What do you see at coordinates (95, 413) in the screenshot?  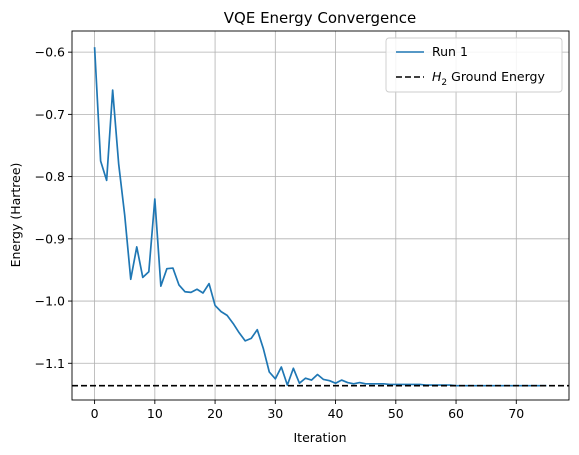 I see `x-tick-label: 0` at bounding box center [95, 413].